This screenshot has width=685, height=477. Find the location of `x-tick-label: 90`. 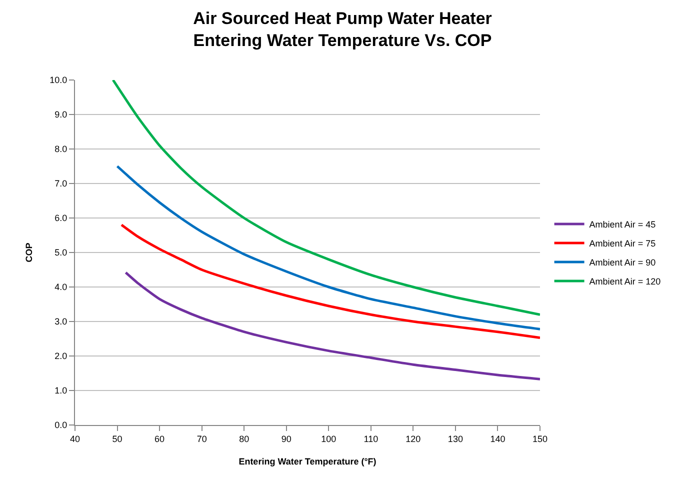

x-tick-label: 90 is located at coordinates (286, 439).